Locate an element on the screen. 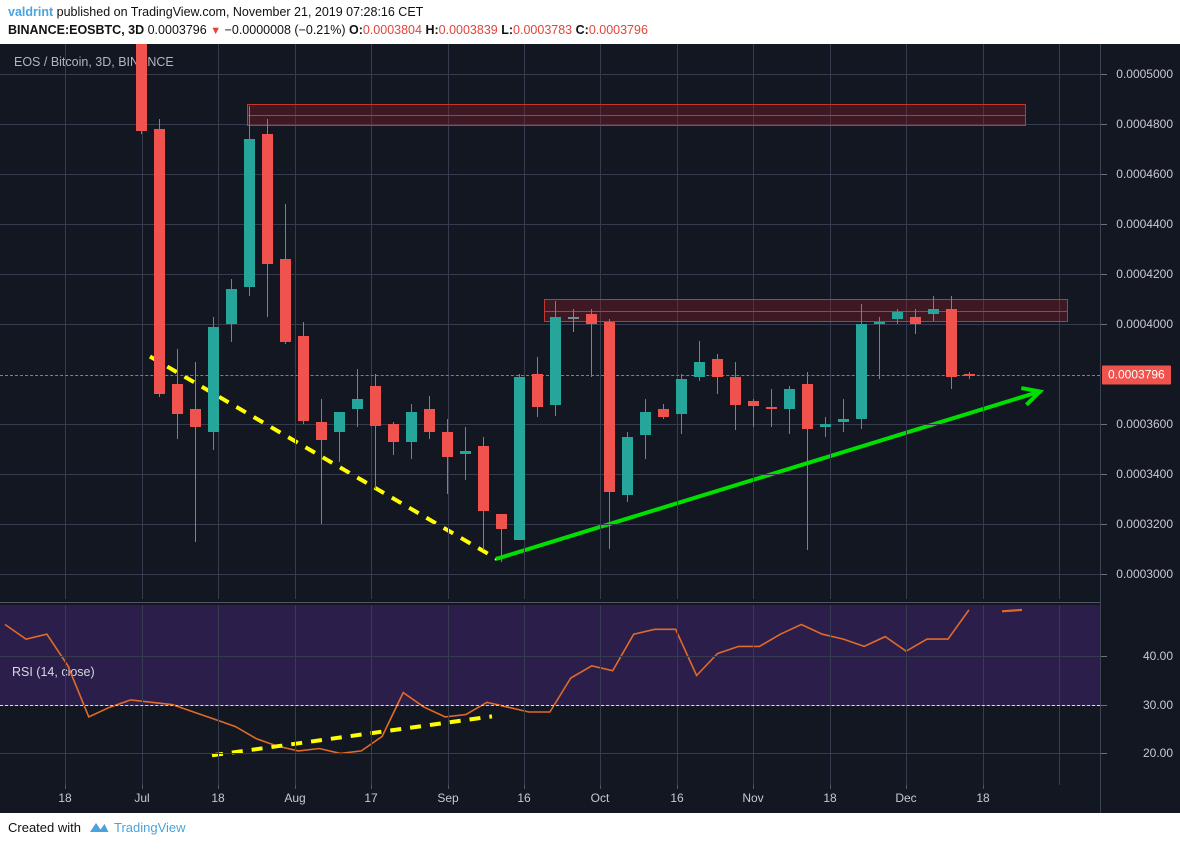  rsi-horizontal-gridline is located at coordinates (550, 753).